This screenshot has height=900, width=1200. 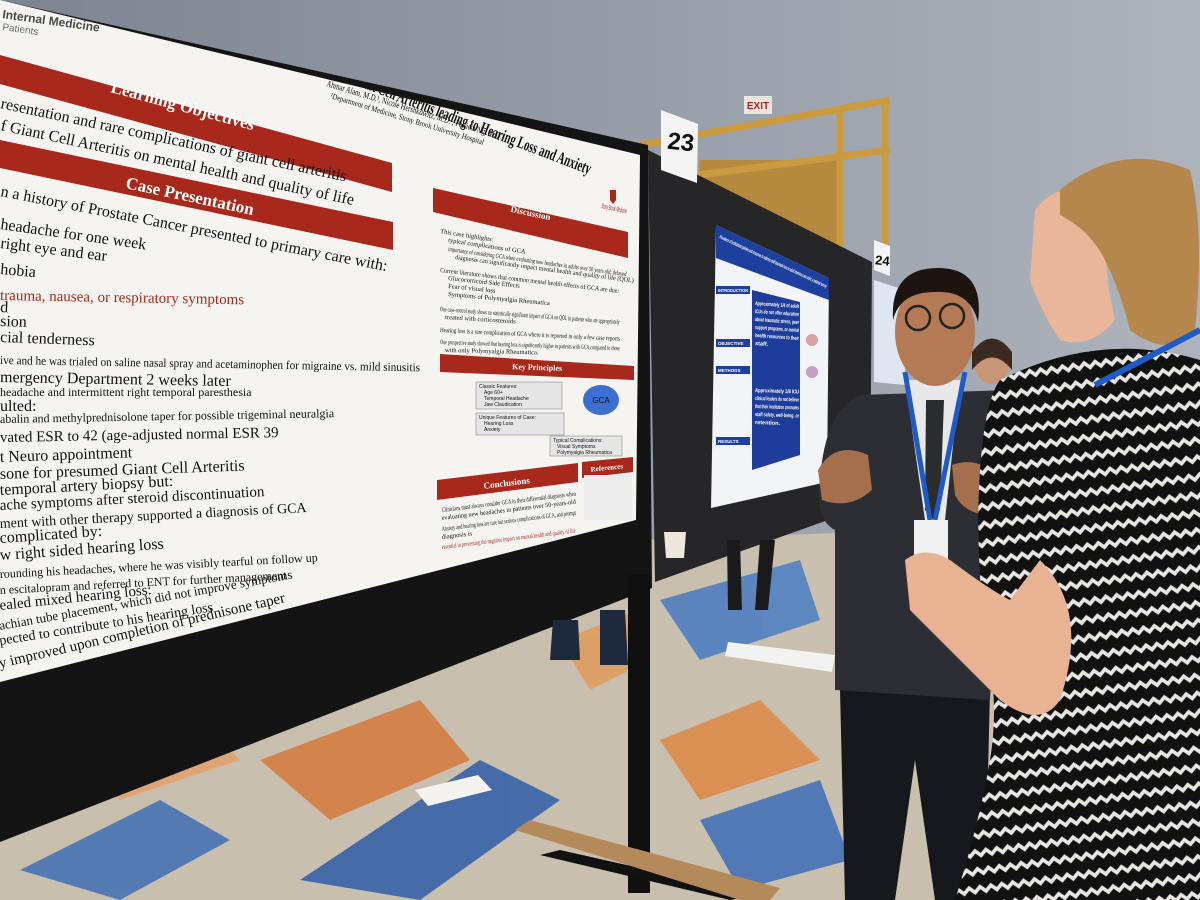 What do you see at coordinates (988, 633) in the screenshot?
I see `arm` at bounding box center [988, 633].